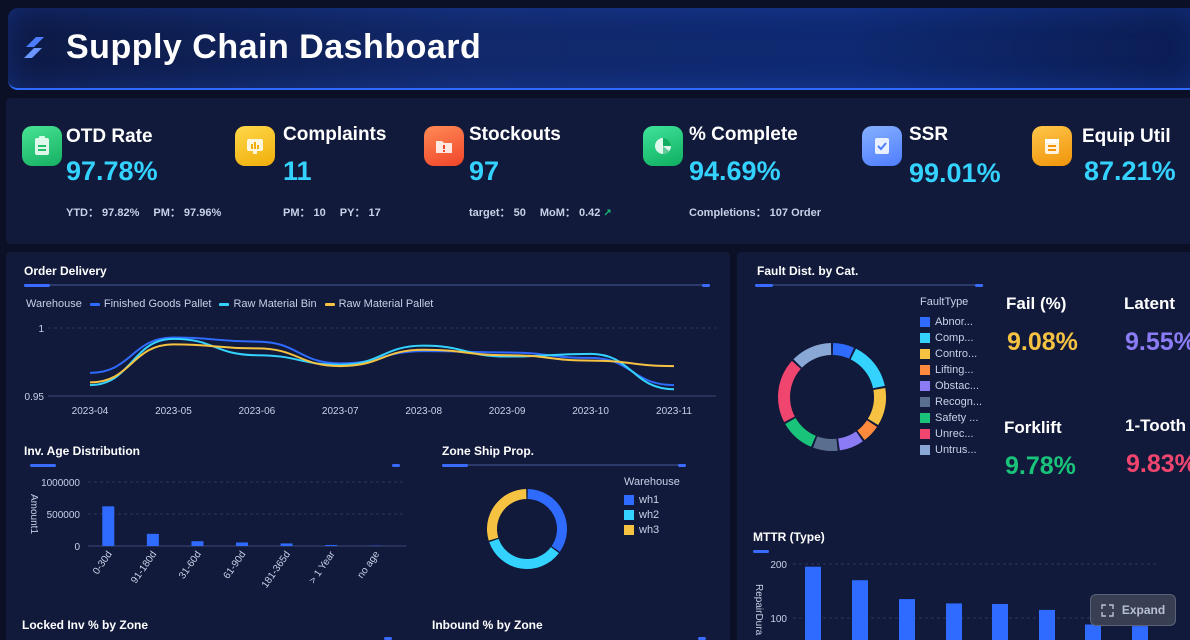 This screenshot has height=640, width=1190. Describe the element at coordinates (515, 134) in the screenshot. I see `kpi-name: Stockouts` at that location.